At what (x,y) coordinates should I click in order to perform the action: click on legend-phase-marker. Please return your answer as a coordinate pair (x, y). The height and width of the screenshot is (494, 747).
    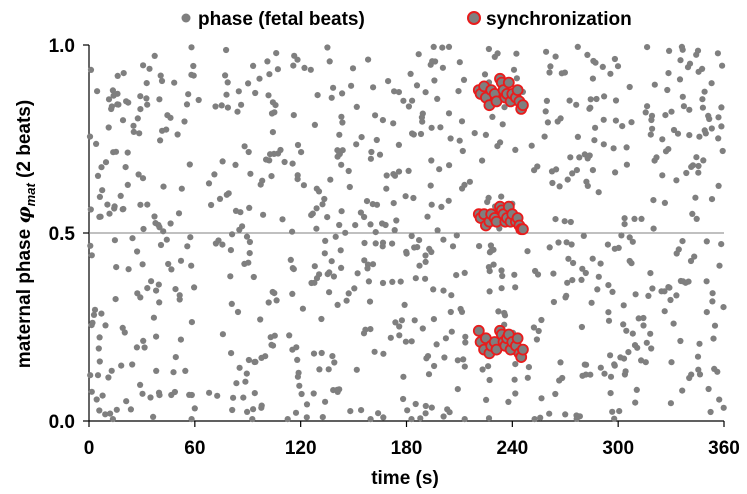
    Looking at the image, I should click on (186, 18).